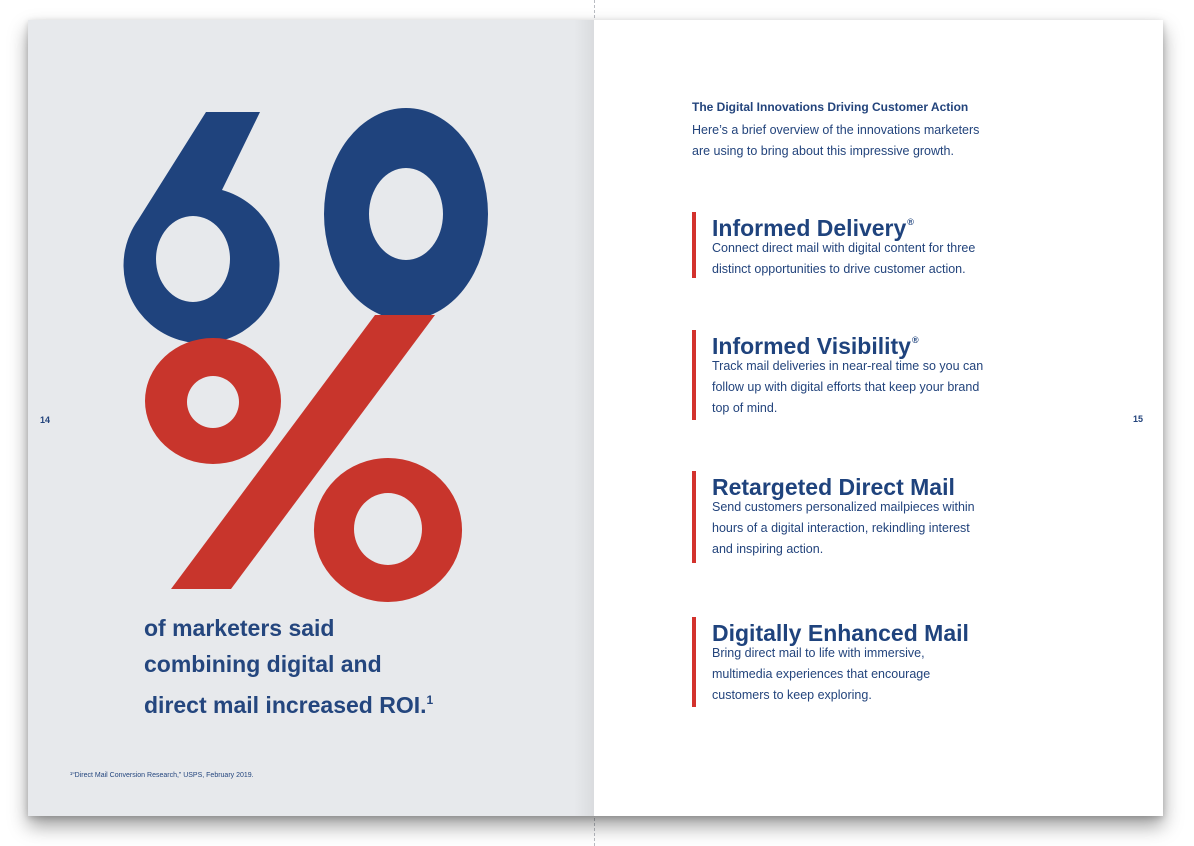 This screenshot has height=846, width=1194. I want to click on stat-line-3: direct mail increased ROI.1, so click(354, 702).